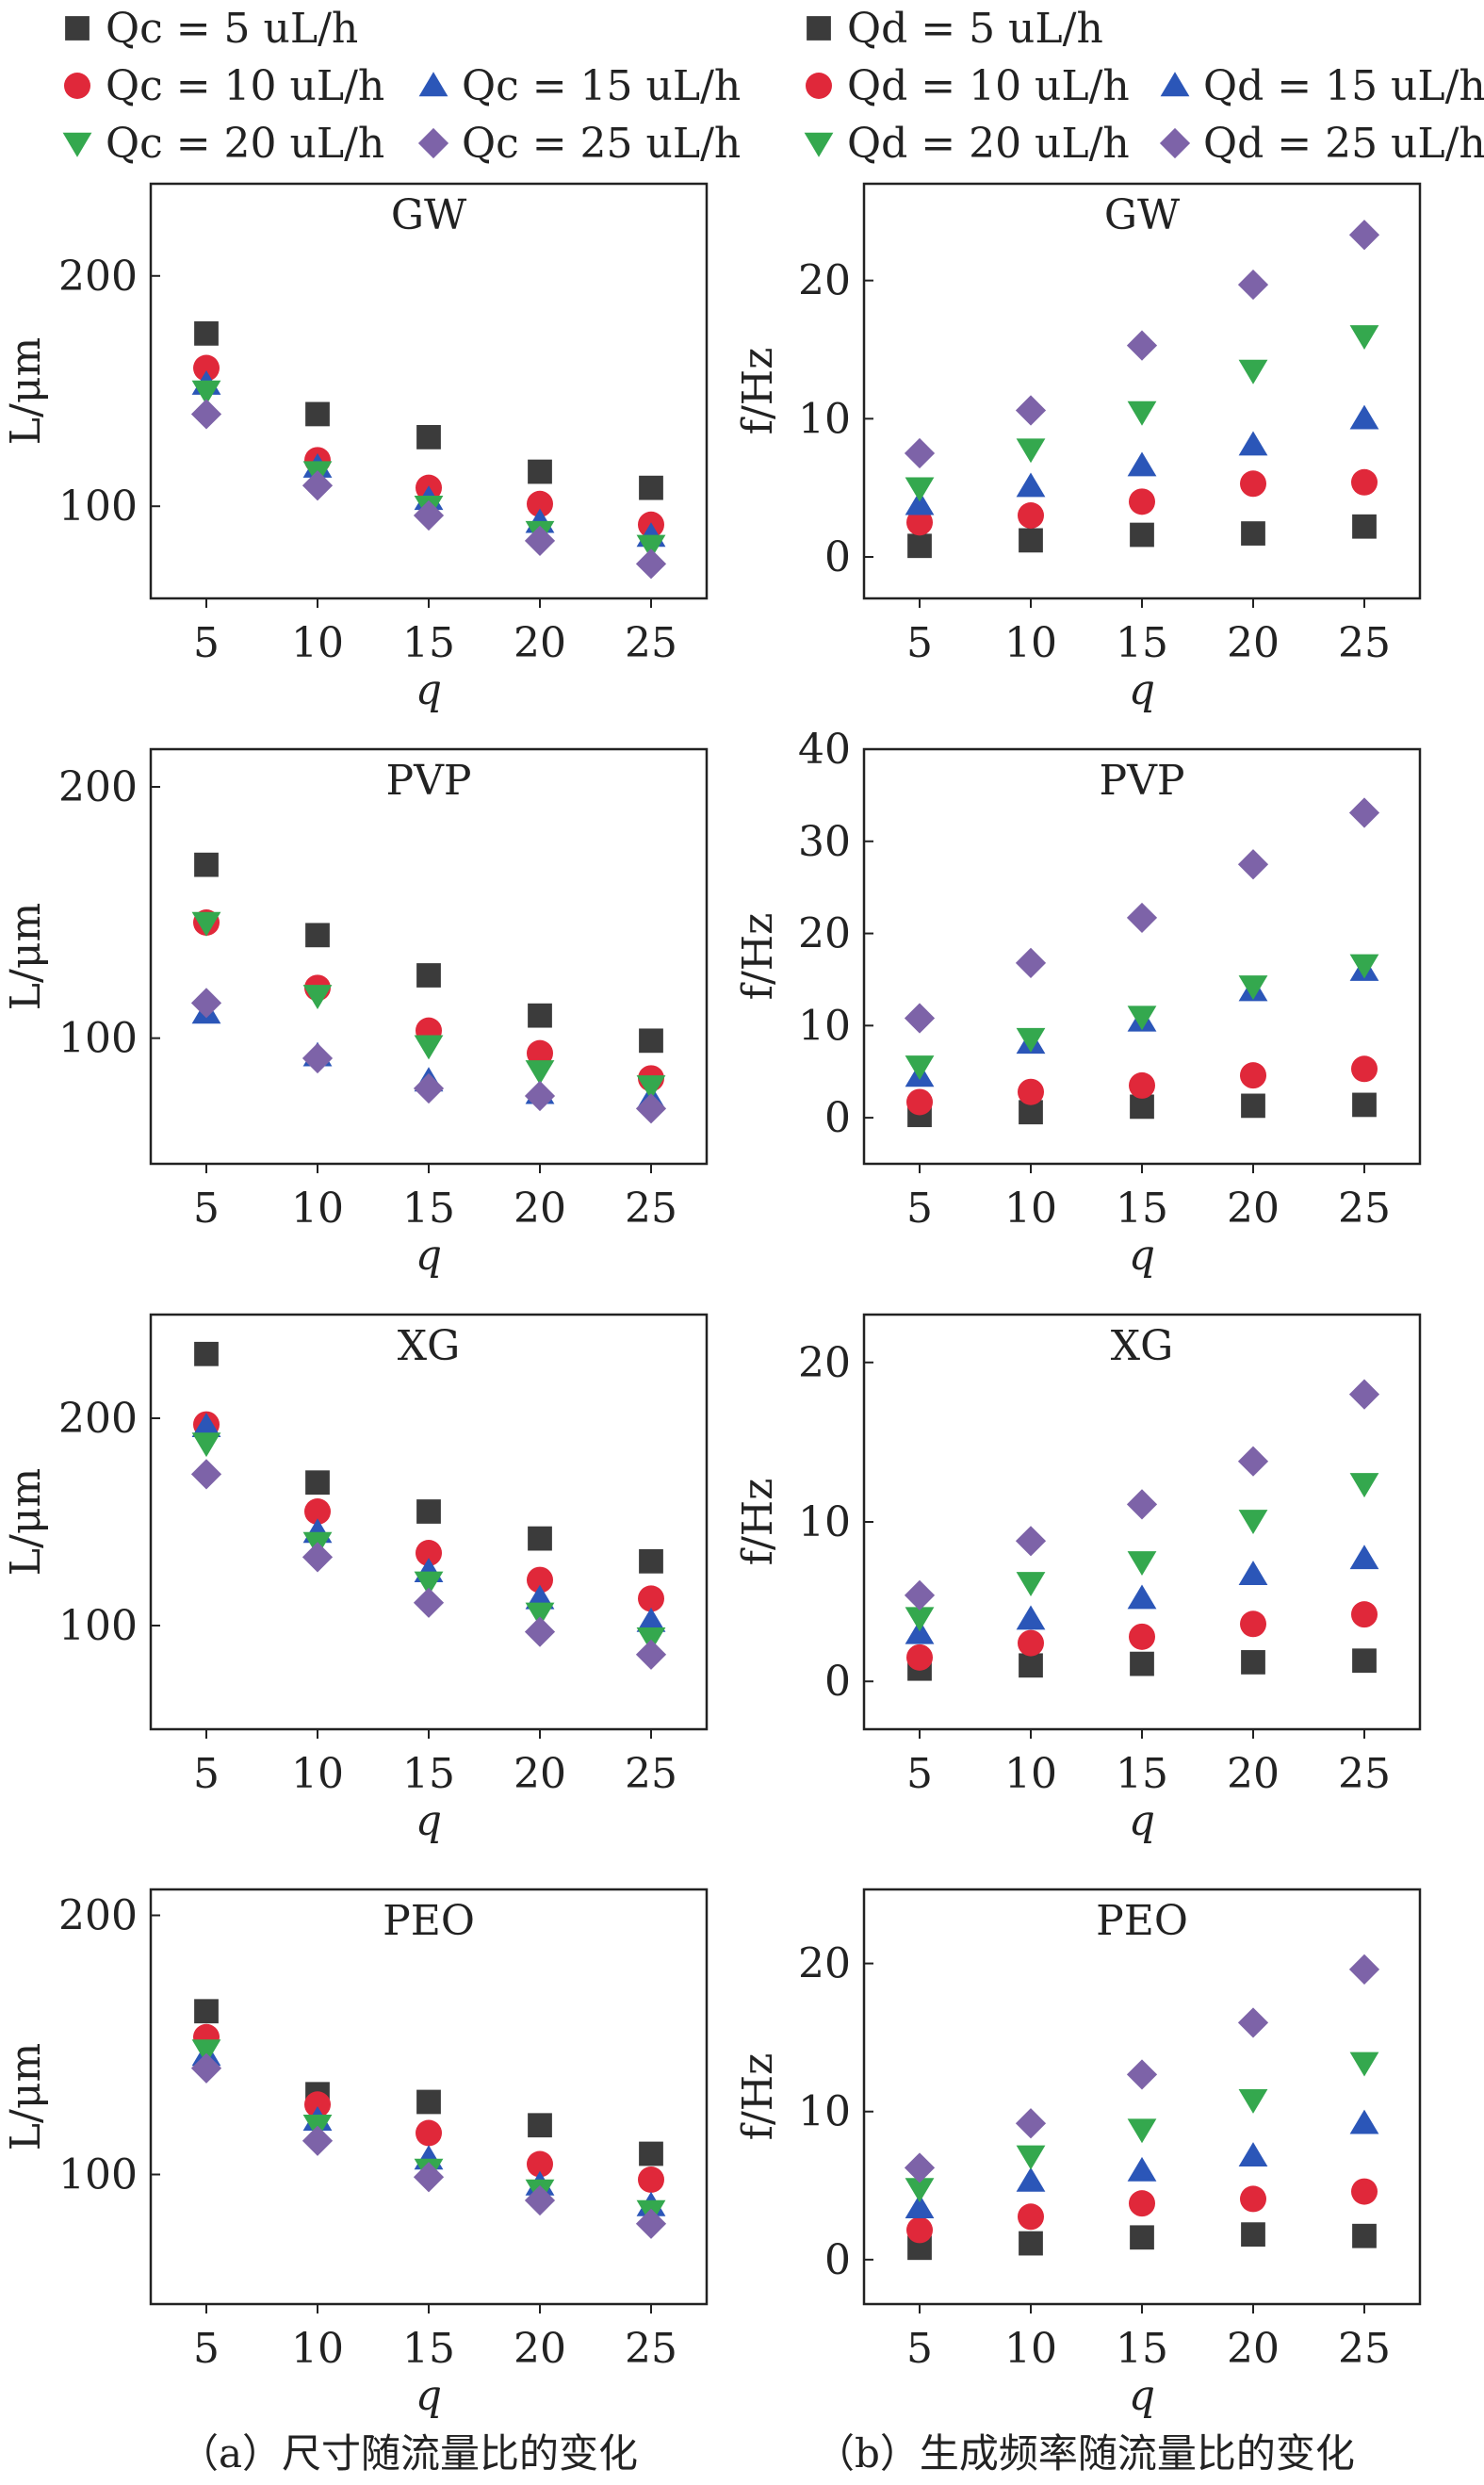  Describe the element at coordinates (578, 143) in the screenshot. I see `legend-item: Qc = 25 uL/h` at that location.